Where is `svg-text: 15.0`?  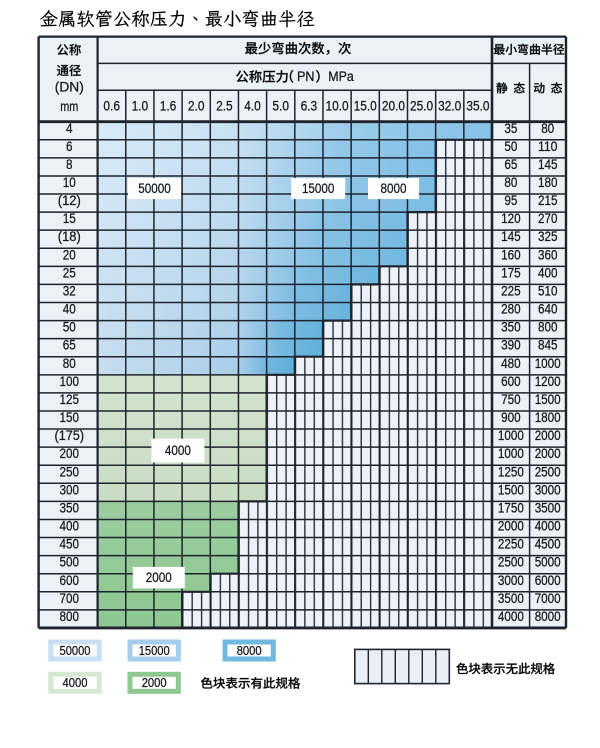 svg-text: 15.0 is located at coordinates (365, 105).